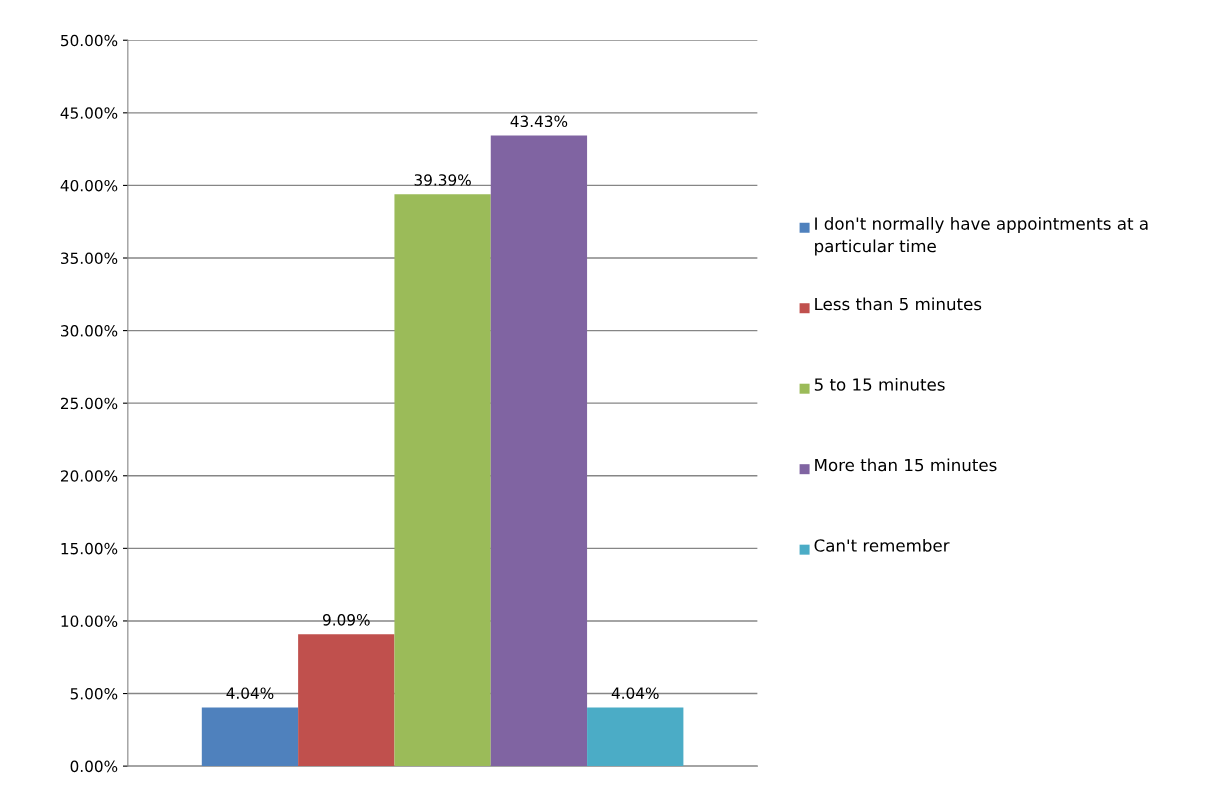  I want to click on legend-label: I don't normally have appointments at a particular time, so click(981, 236).